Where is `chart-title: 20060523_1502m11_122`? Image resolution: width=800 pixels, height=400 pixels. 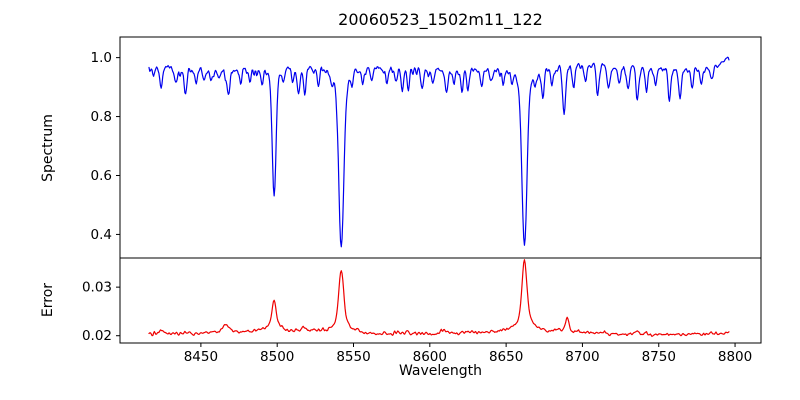
chart-title: 20060523_1502m11_122 is located at coordinates (440, 19).